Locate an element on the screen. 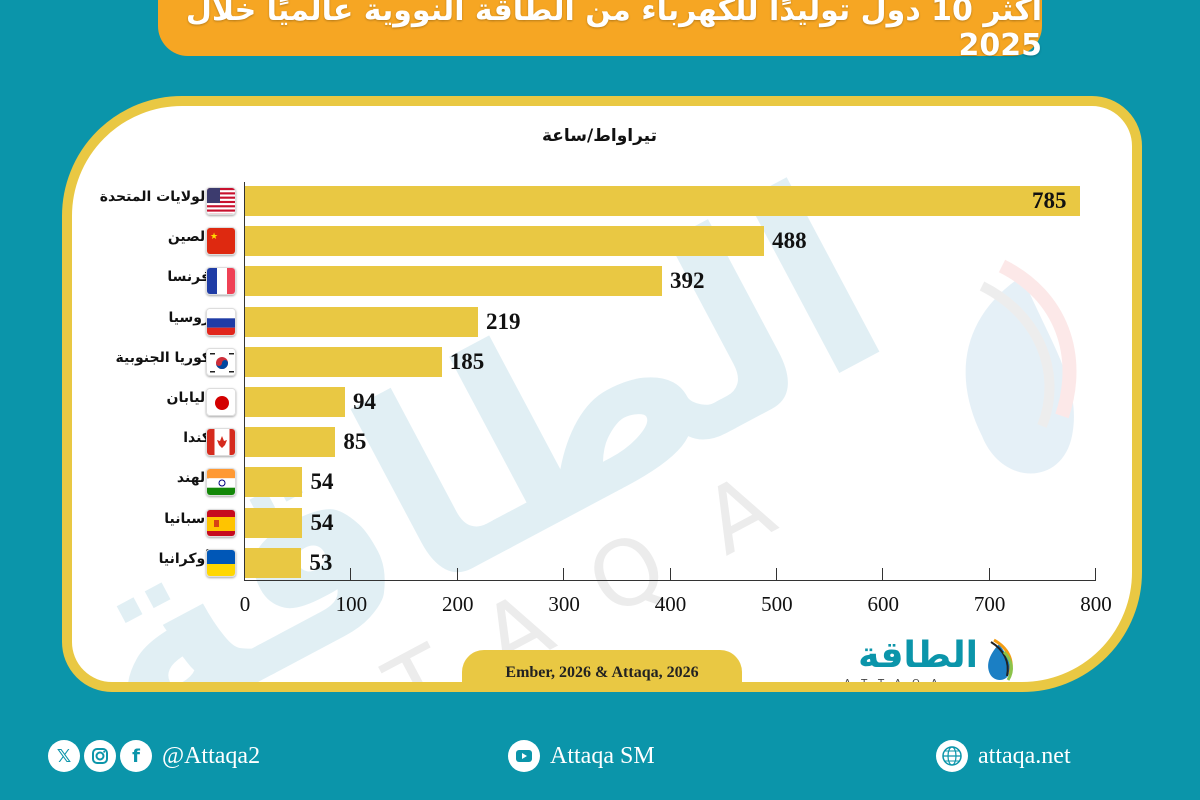  country-label: كندا is located at coordinates (196, 438).